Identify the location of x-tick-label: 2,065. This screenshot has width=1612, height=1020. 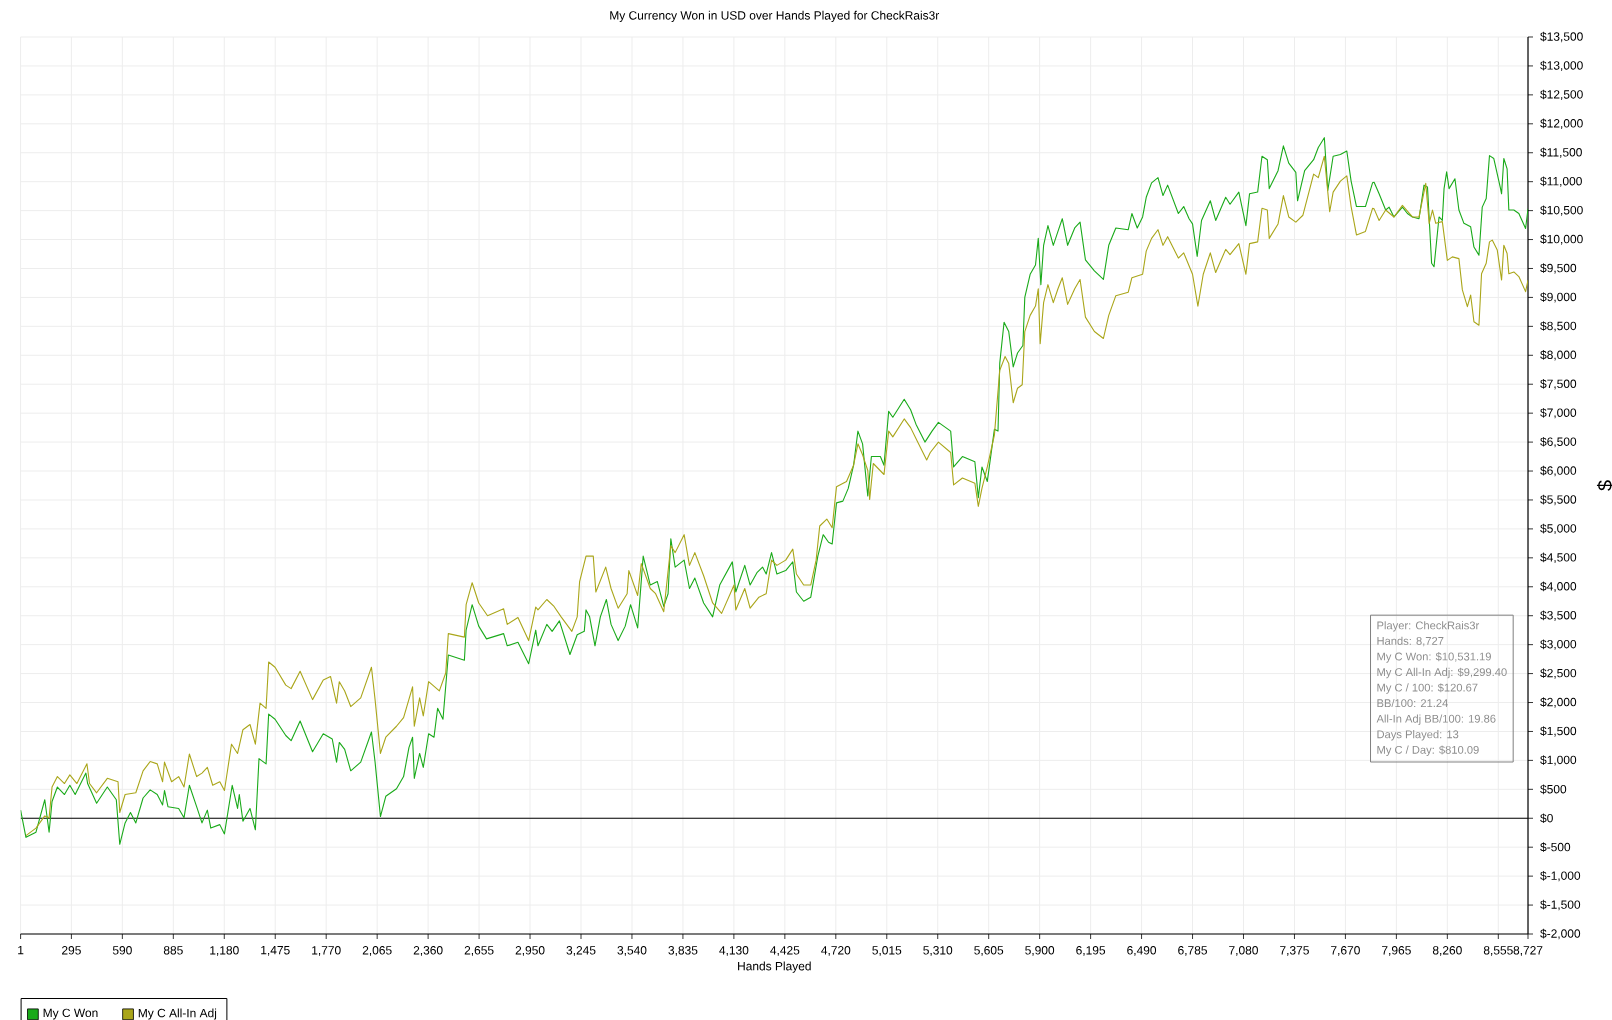
(377, 951).